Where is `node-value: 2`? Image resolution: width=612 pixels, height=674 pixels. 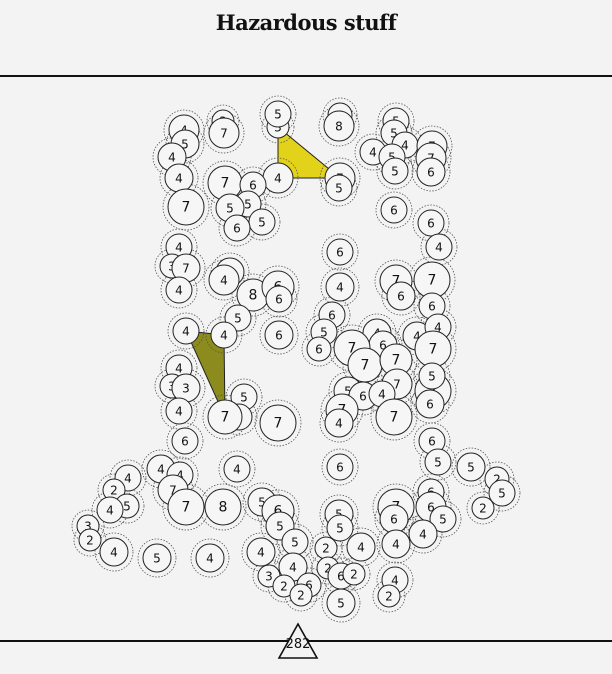
node-value: 2 is located at coordinates (90, 541).